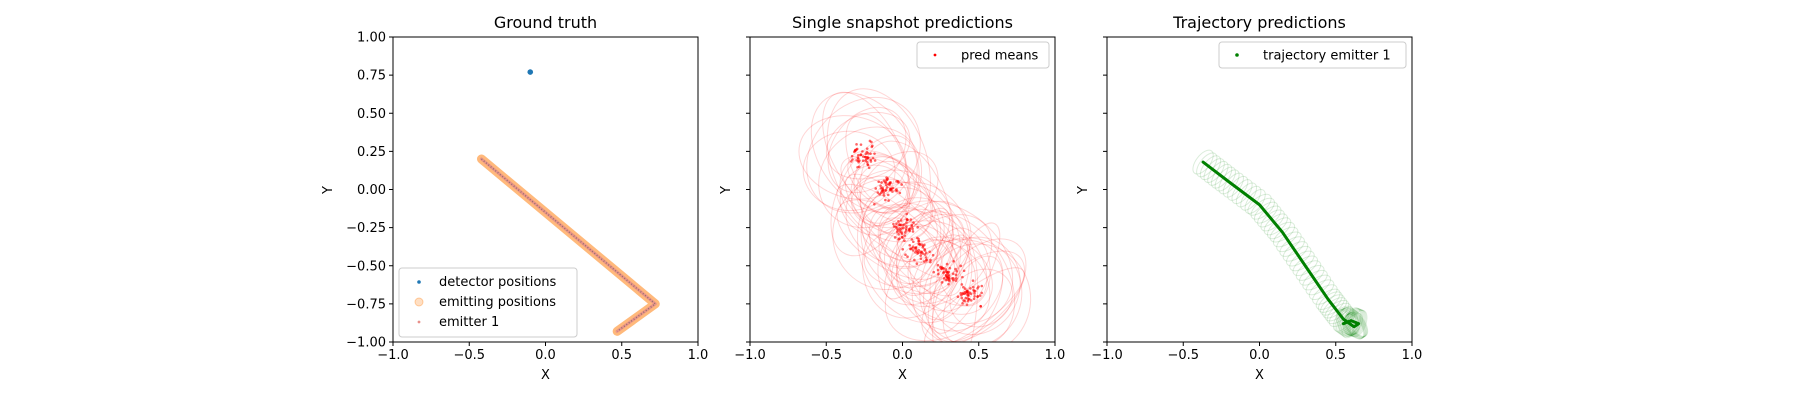 The image size is (1800, 400). Describe the element at coordinates (371, 152) in the screenshot. I see `y-tick-label: 0.25` at that location.